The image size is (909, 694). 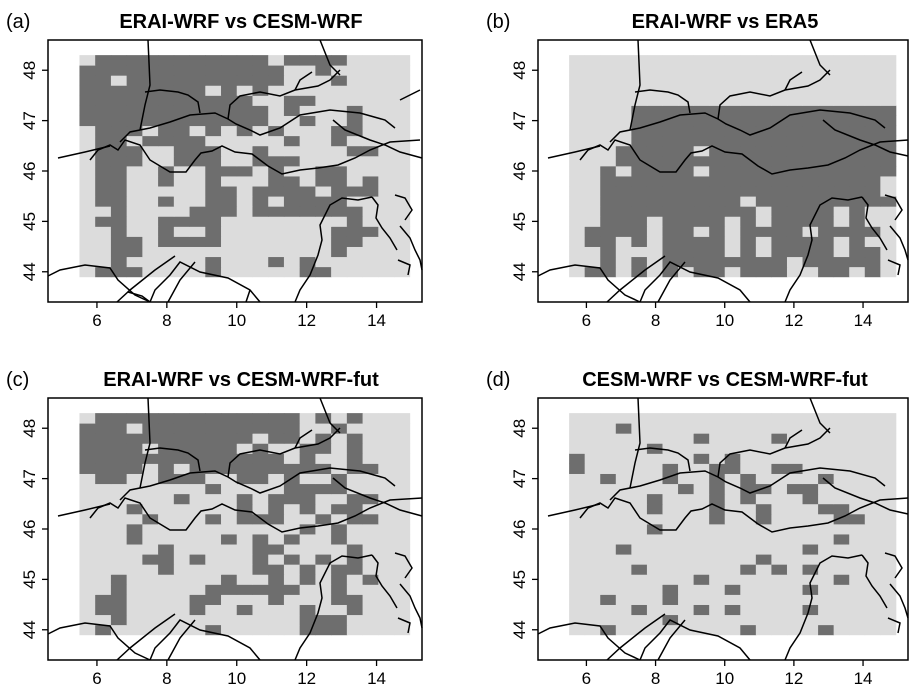 I want to click on x-tick-label: 6, so click(x=96, y=678).